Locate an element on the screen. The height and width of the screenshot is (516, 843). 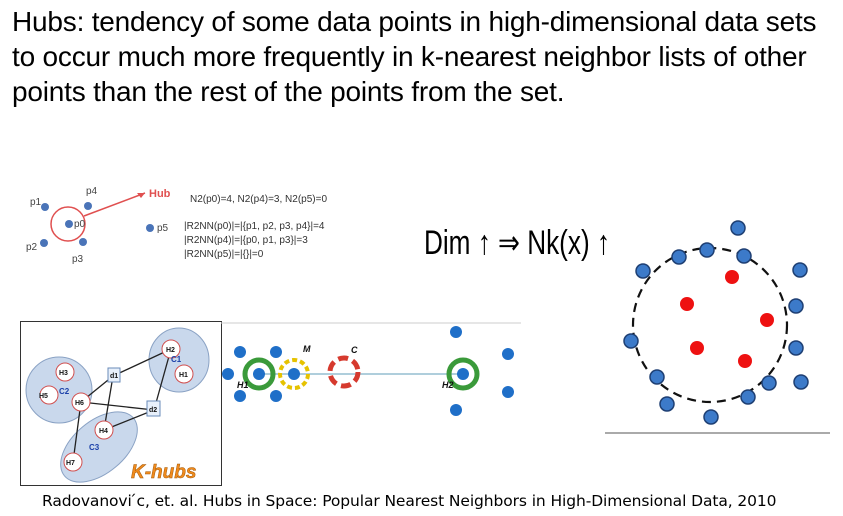
label-p5: p5 is located at coordinates (163, 228).